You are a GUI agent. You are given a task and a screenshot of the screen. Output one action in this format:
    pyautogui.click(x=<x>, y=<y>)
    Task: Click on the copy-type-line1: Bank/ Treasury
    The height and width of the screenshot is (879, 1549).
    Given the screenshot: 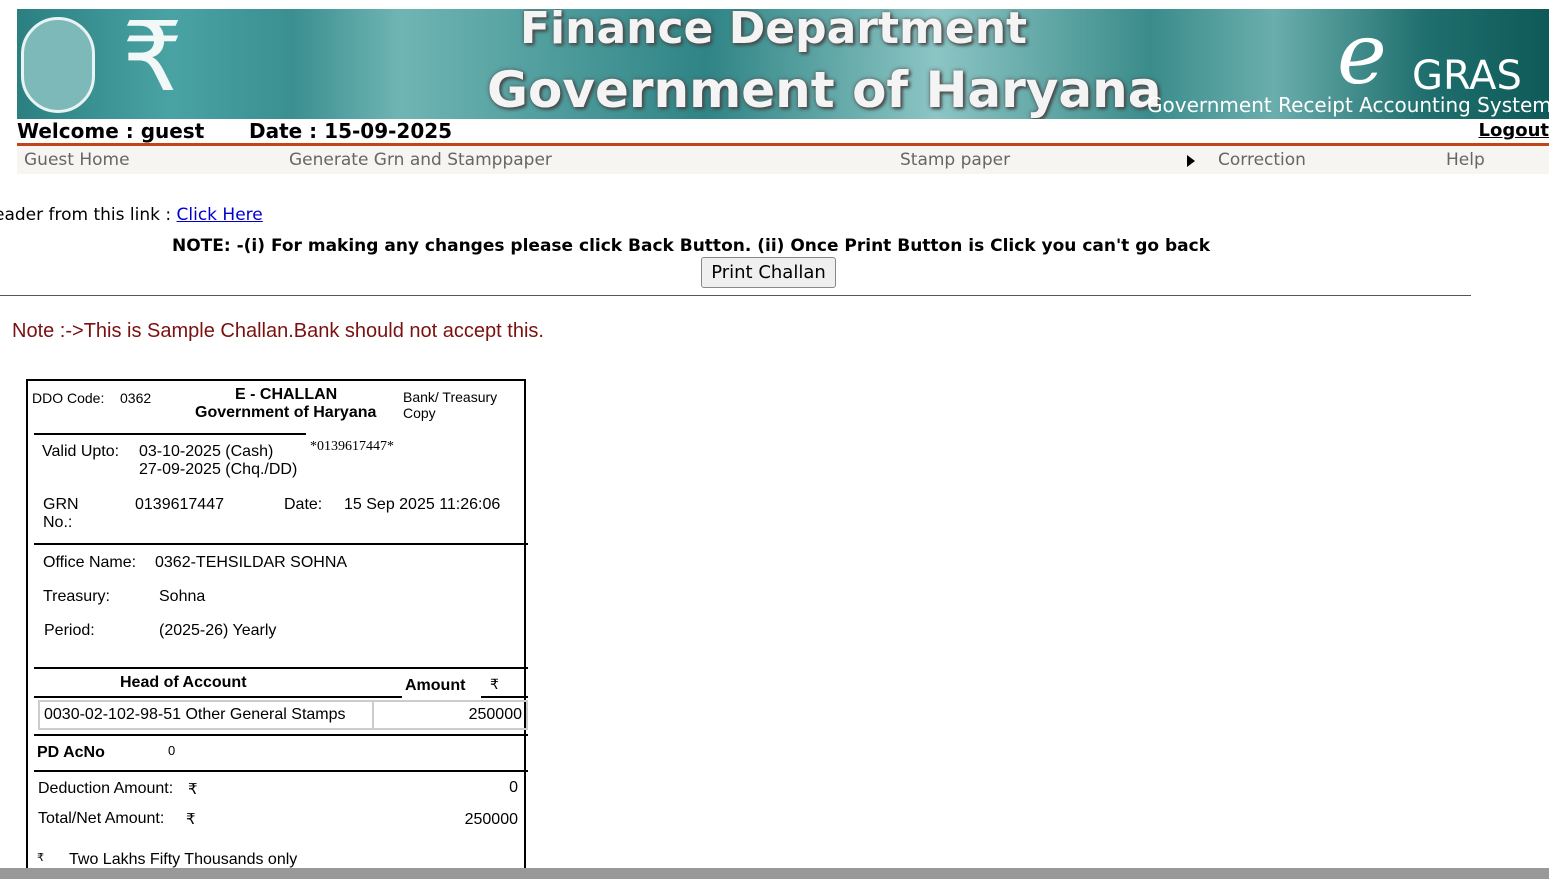 What is the action you would take?
    pyautogui.click(x=450, y=397)
    